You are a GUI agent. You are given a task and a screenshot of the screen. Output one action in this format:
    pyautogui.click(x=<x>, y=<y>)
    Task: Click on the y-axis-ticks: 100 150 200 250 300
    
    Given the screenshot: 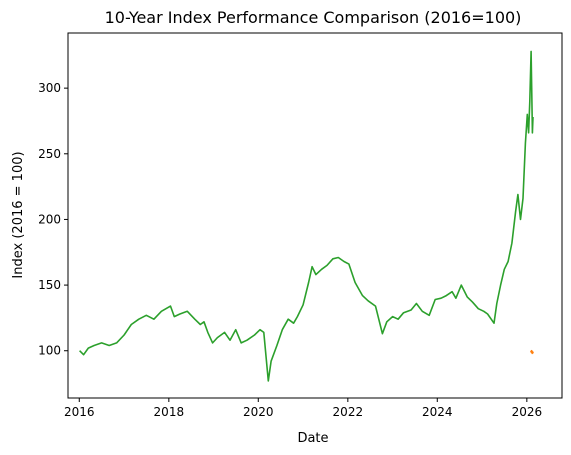 What is the action you would take?
    pyautogui.click(x=53, y=219)
    